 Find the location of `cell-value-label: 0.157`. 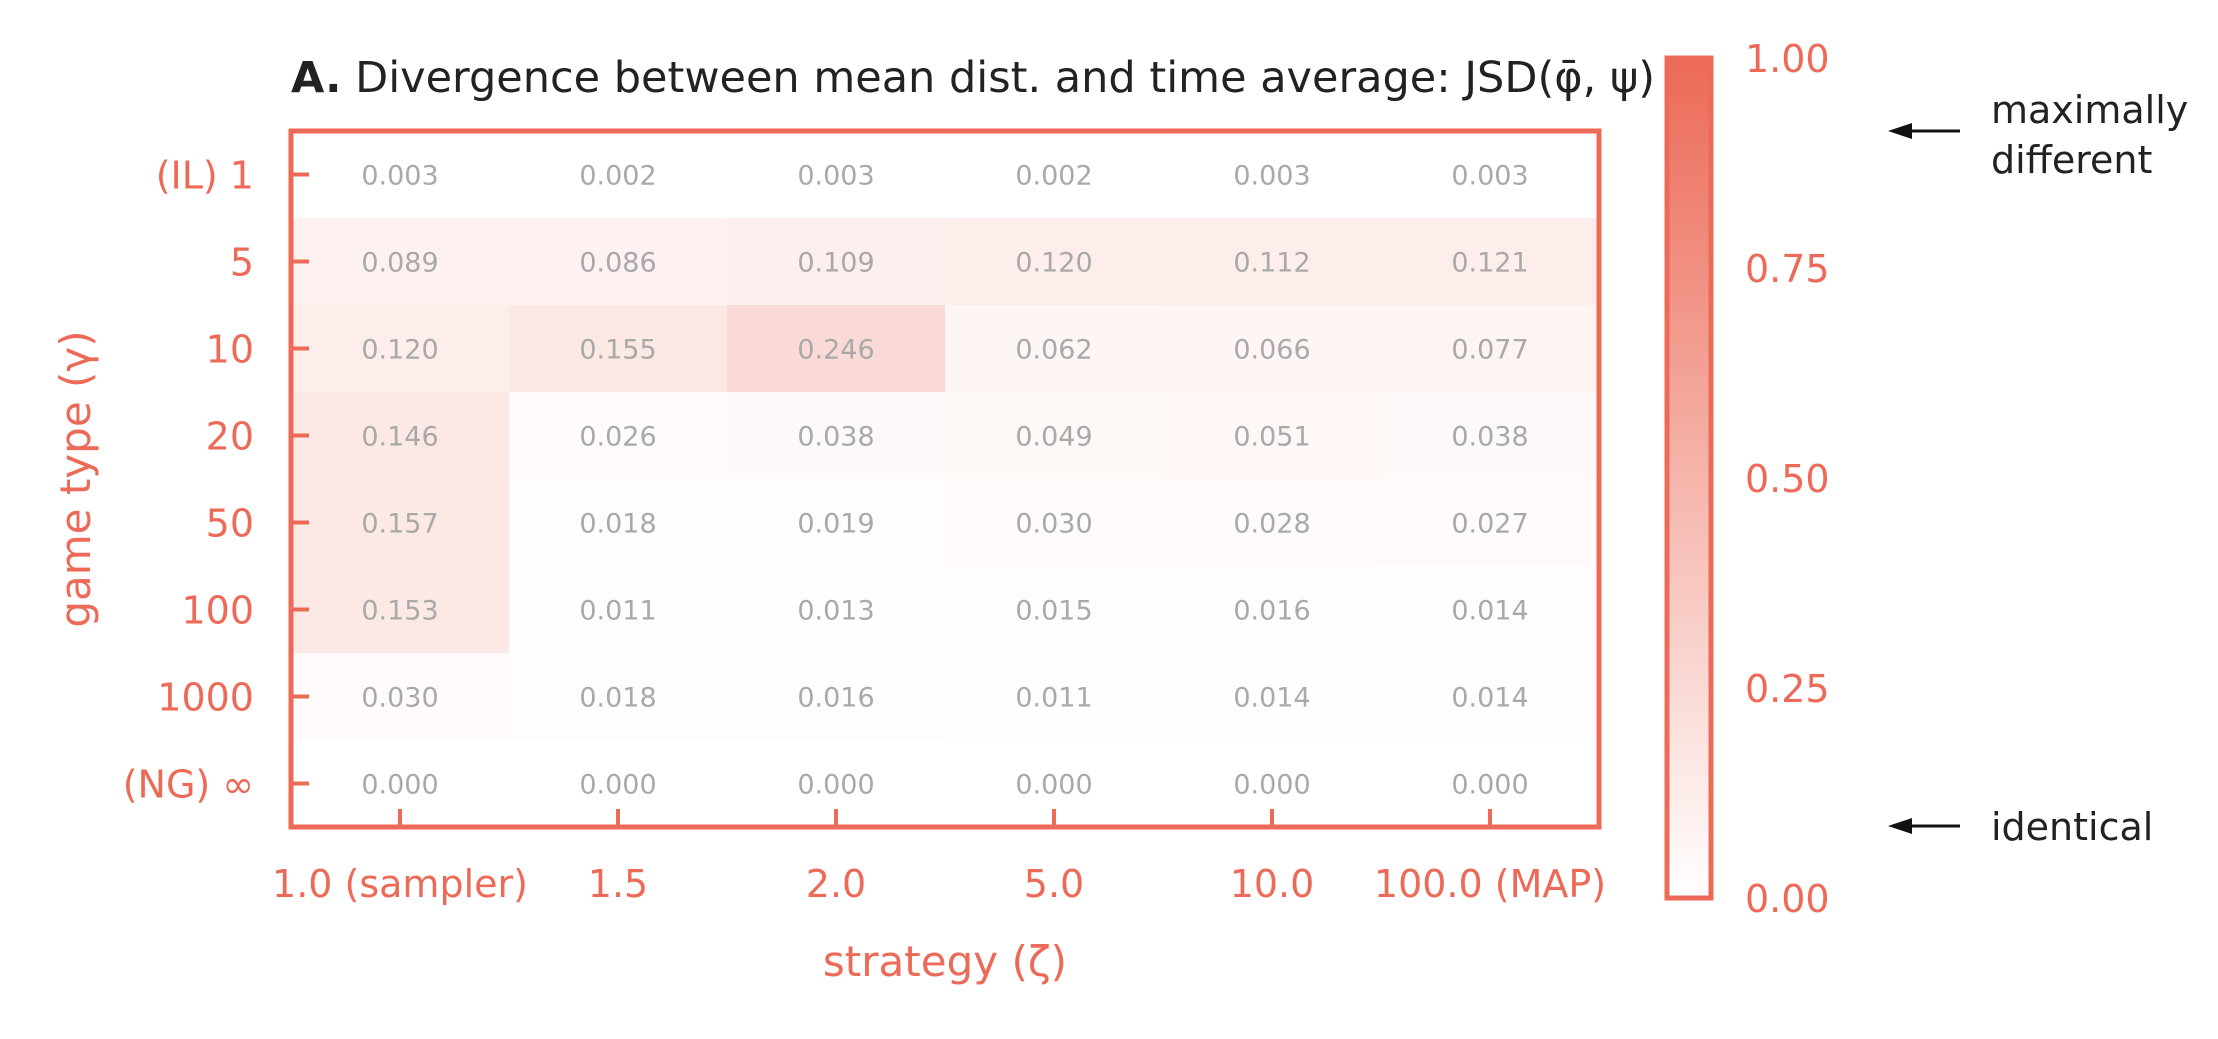

cell-value-label: 0.157 is located at coordinates (399, 524).